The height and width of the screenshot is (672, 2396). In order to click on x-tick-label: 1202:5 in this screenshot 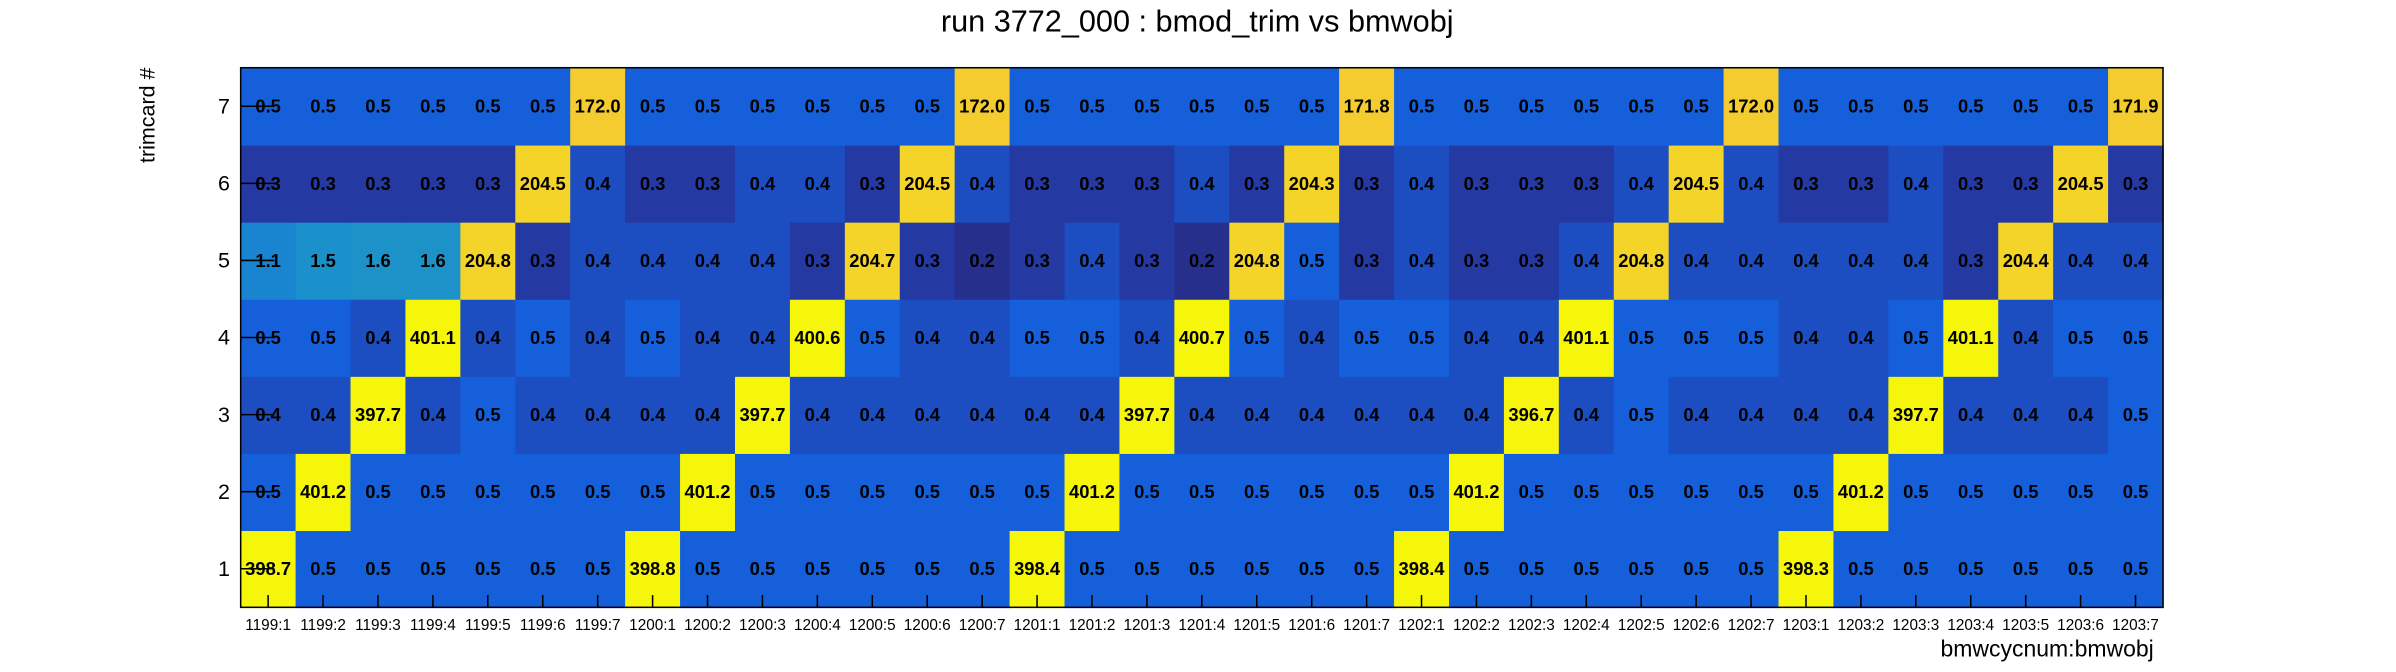, I will do `click(1641, 625)`.